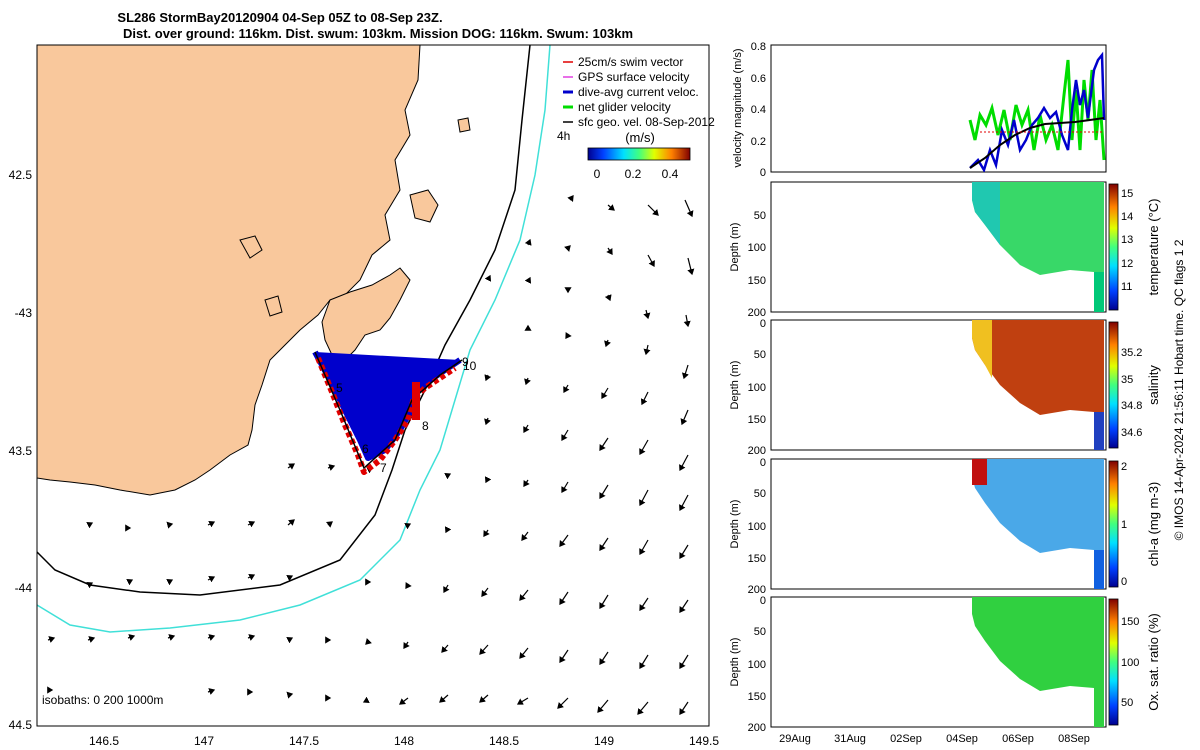 Image resolution: width=1200 pixels, height=750 pixels. Describe the element at coordinates (1153, 662) in the screenshot. I see `oxygen-cb-label: Ox. sat. ratio (%)` at that location.